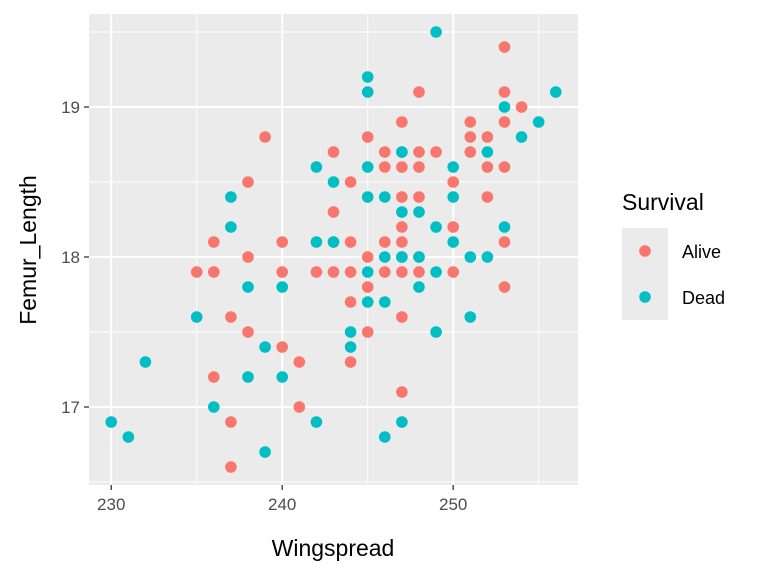  I want to click on y-axis-ticks: 17 18 19, so click(75, 257).